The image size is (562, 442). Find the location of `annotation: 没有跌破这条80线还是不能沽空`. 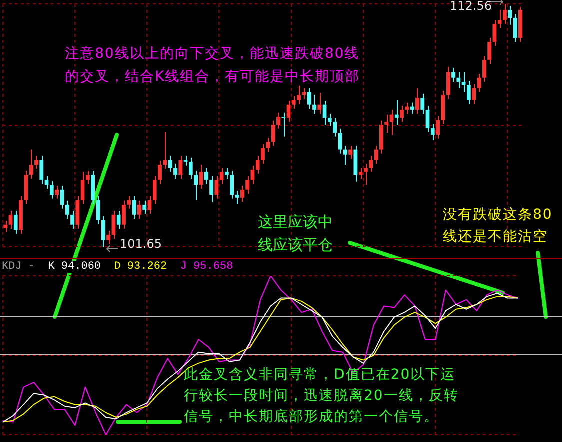

annotation: 没有跌破这条80线还是不能沽空 is located at coordinates (498, 226).